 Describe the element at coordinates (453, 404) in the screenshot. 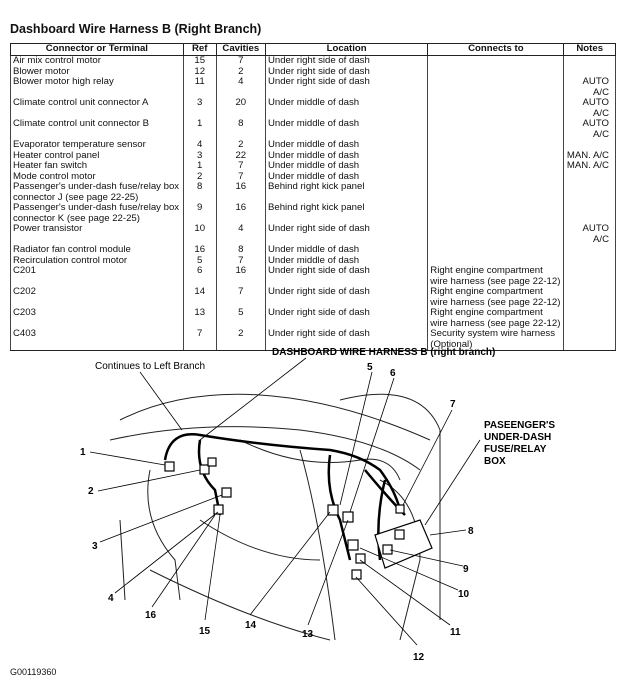

I see `callout-7: 7` at that location.